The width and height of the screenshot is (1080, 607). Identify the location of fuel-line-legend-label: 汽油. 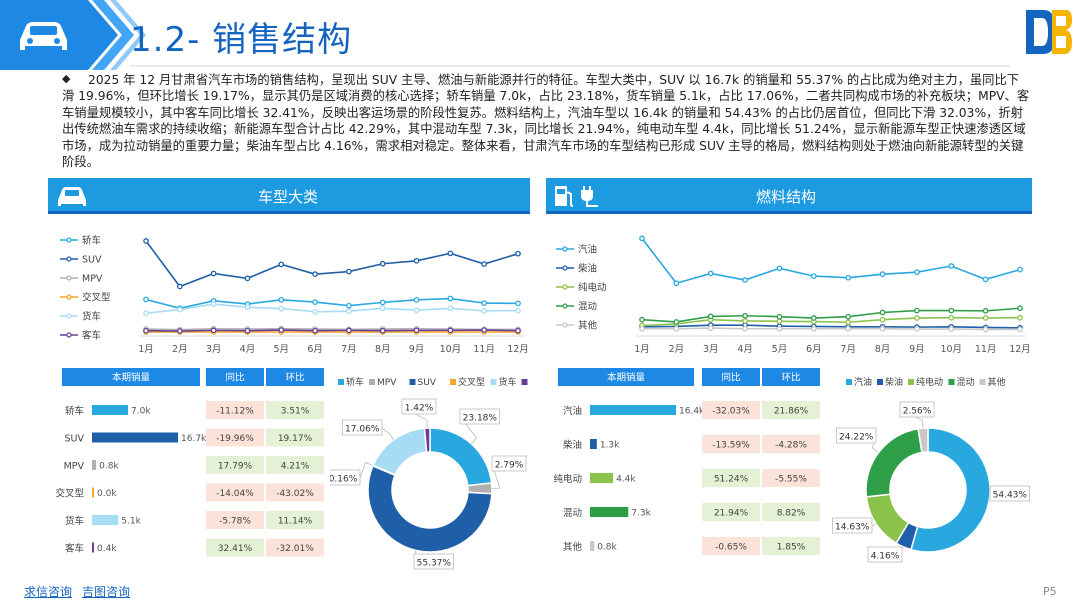
(587, 250).